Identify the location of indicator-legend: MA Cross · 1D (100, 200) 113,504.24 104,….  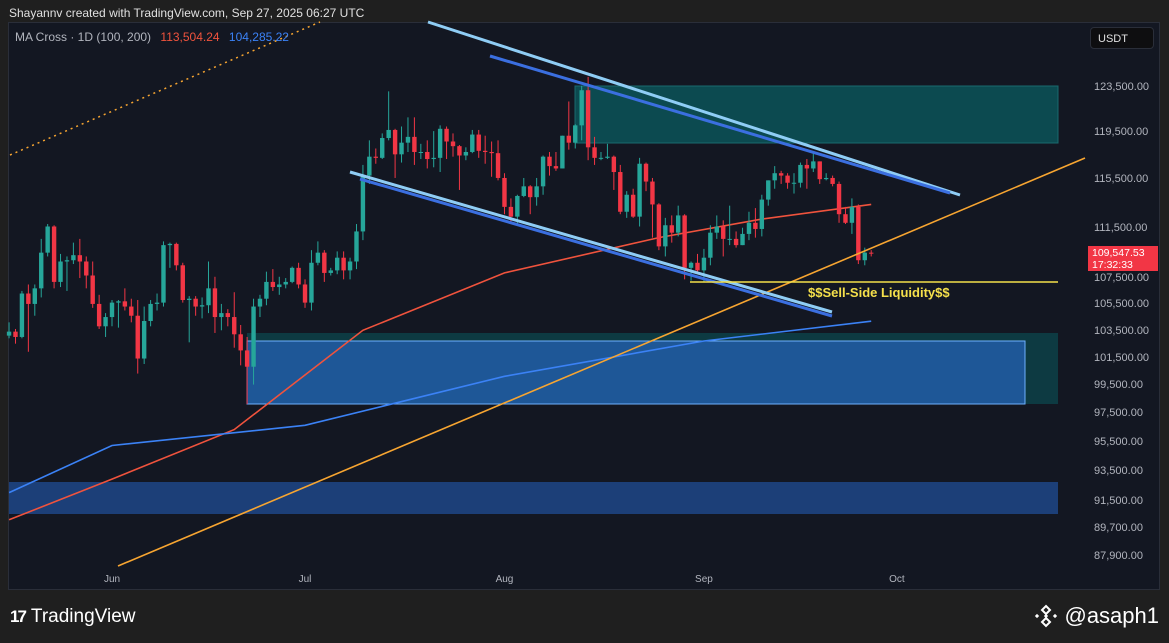
(152, 37).